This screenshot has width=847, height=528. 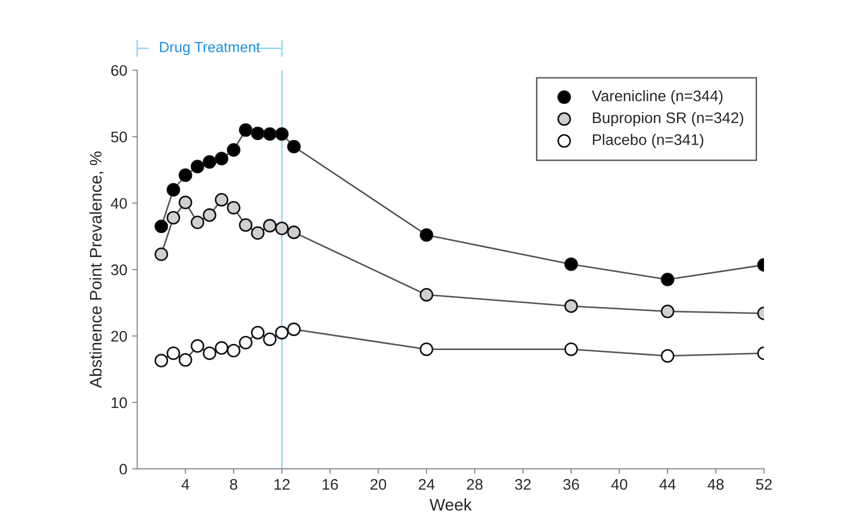 What do you see at coordinates (186, 484) in the screenshot?
I see `x-tick-label: 4` at bounding box center [186, 484].